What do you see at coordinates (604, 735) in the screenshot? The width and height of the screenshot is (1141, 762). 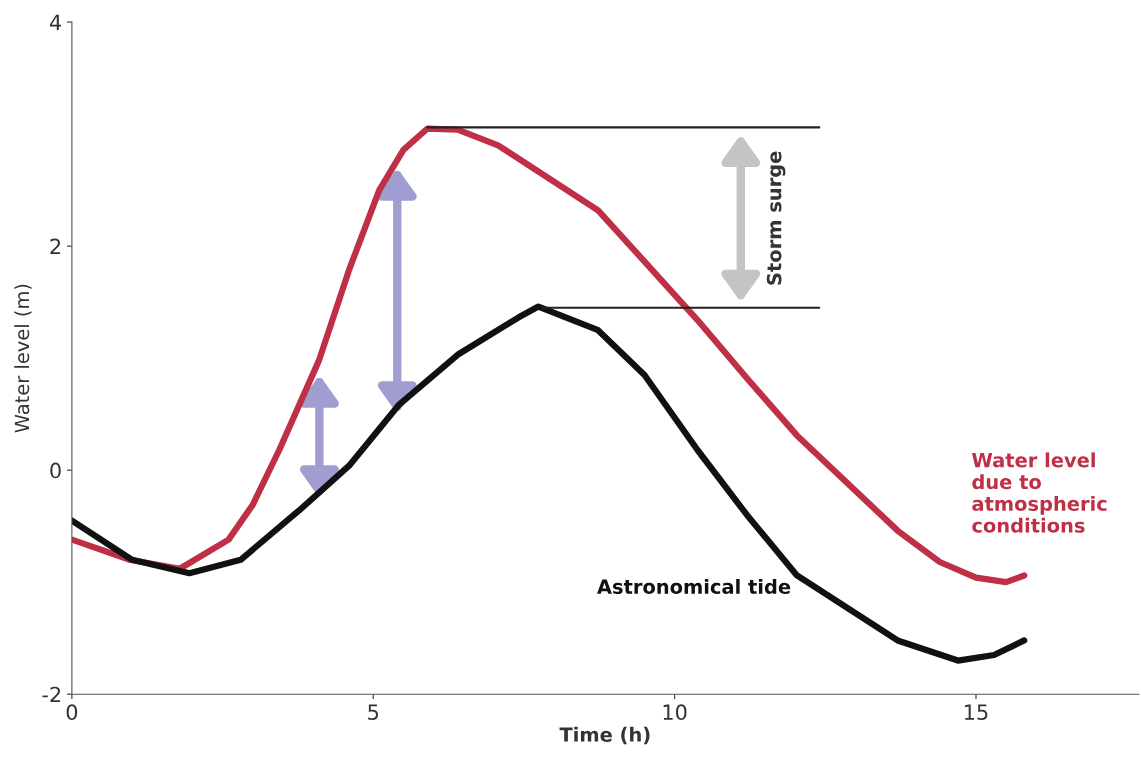 I see `x-axis-title: Time (h)` at bounding box center [604, 735].